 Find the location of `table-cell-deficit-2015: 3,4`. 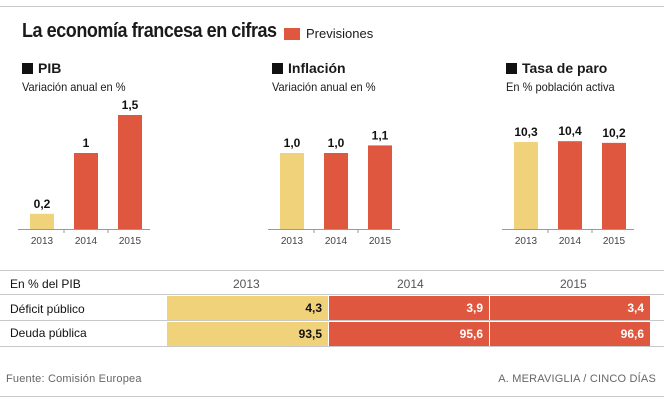

table-cell-deficit-2015: 3,4 is located at coordinates (570, 308).